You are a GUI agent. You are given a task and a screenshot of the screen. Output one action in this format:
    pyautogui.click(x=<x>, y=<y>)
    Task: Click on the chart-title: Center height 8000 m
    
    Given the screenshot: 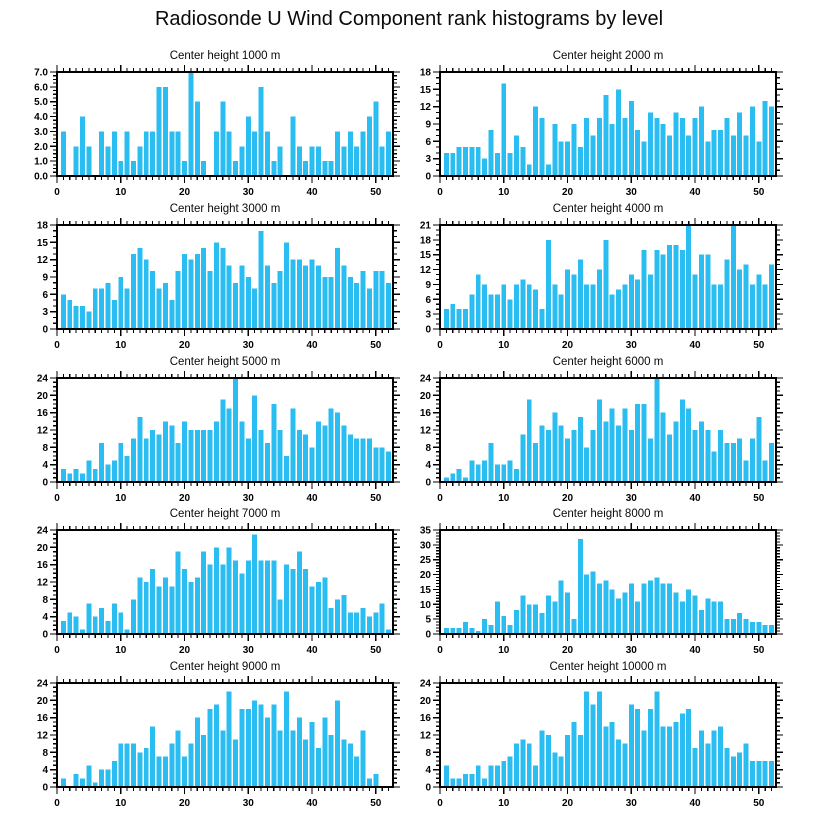 What is the action you would take?
    pyautogui.click(x=608, y=514)
    